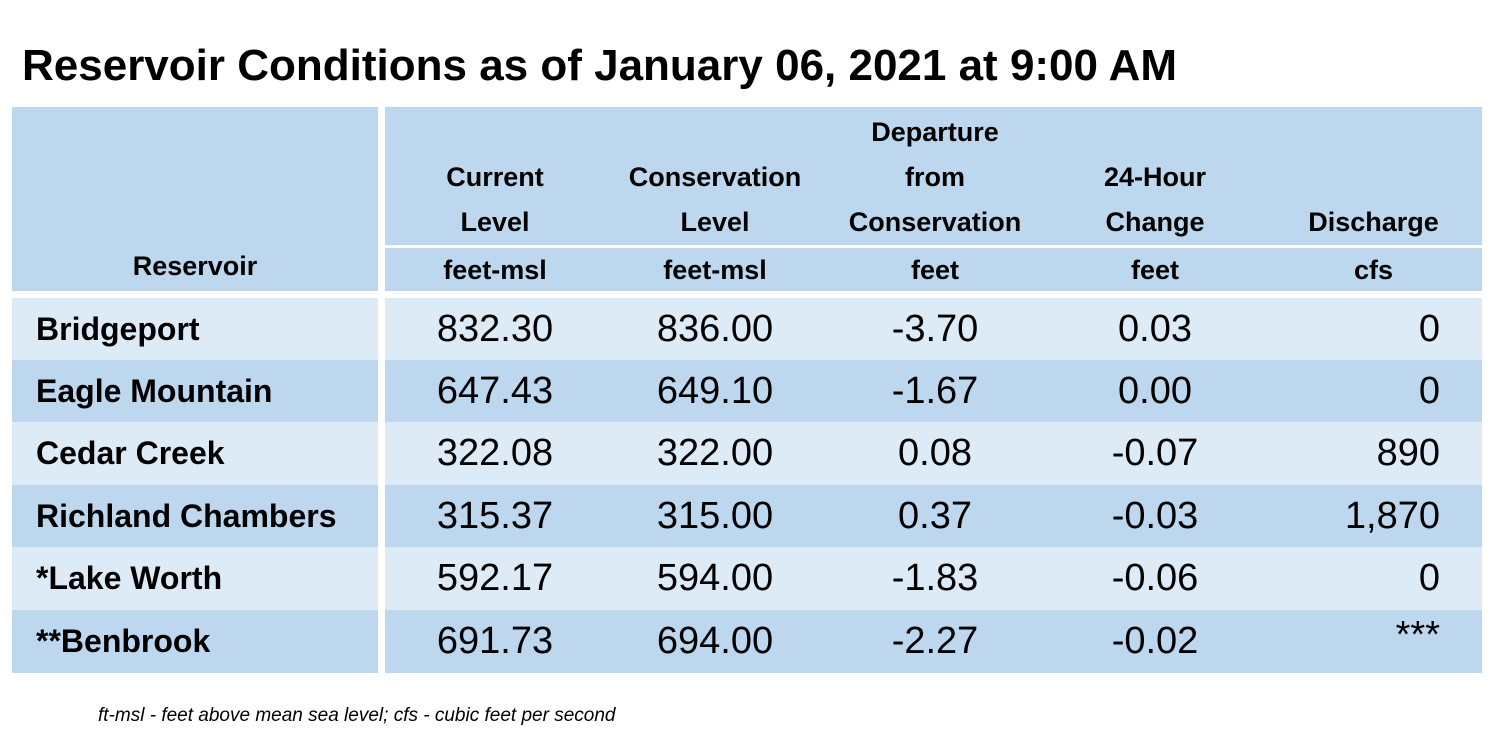 The width and height of the screenshot is (1496, 747). What do you see at coordinates (495, 453) in the screenshot?
I see `row-current-cell: 322.08` at bounding box center [495, 453].